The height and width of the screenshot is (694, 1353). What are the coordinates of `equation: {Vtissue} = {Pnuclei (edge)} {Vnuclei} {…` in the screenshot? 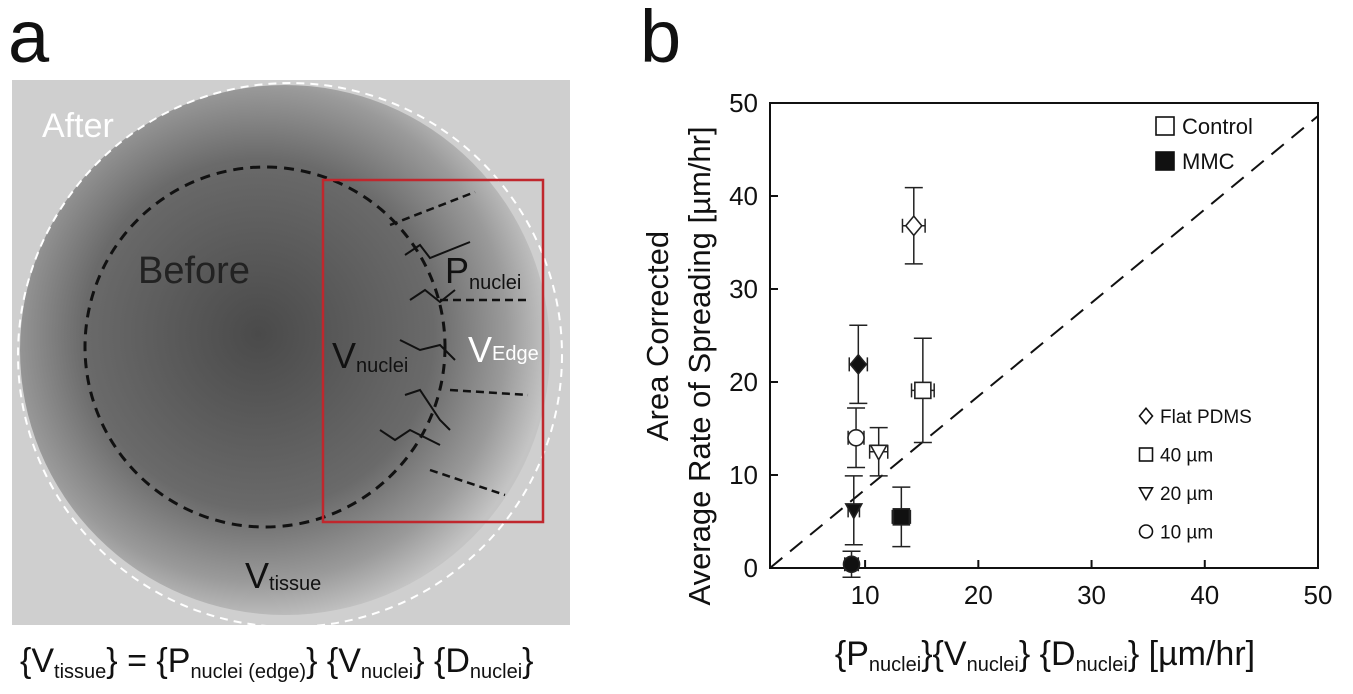 It's located at (277, 662).